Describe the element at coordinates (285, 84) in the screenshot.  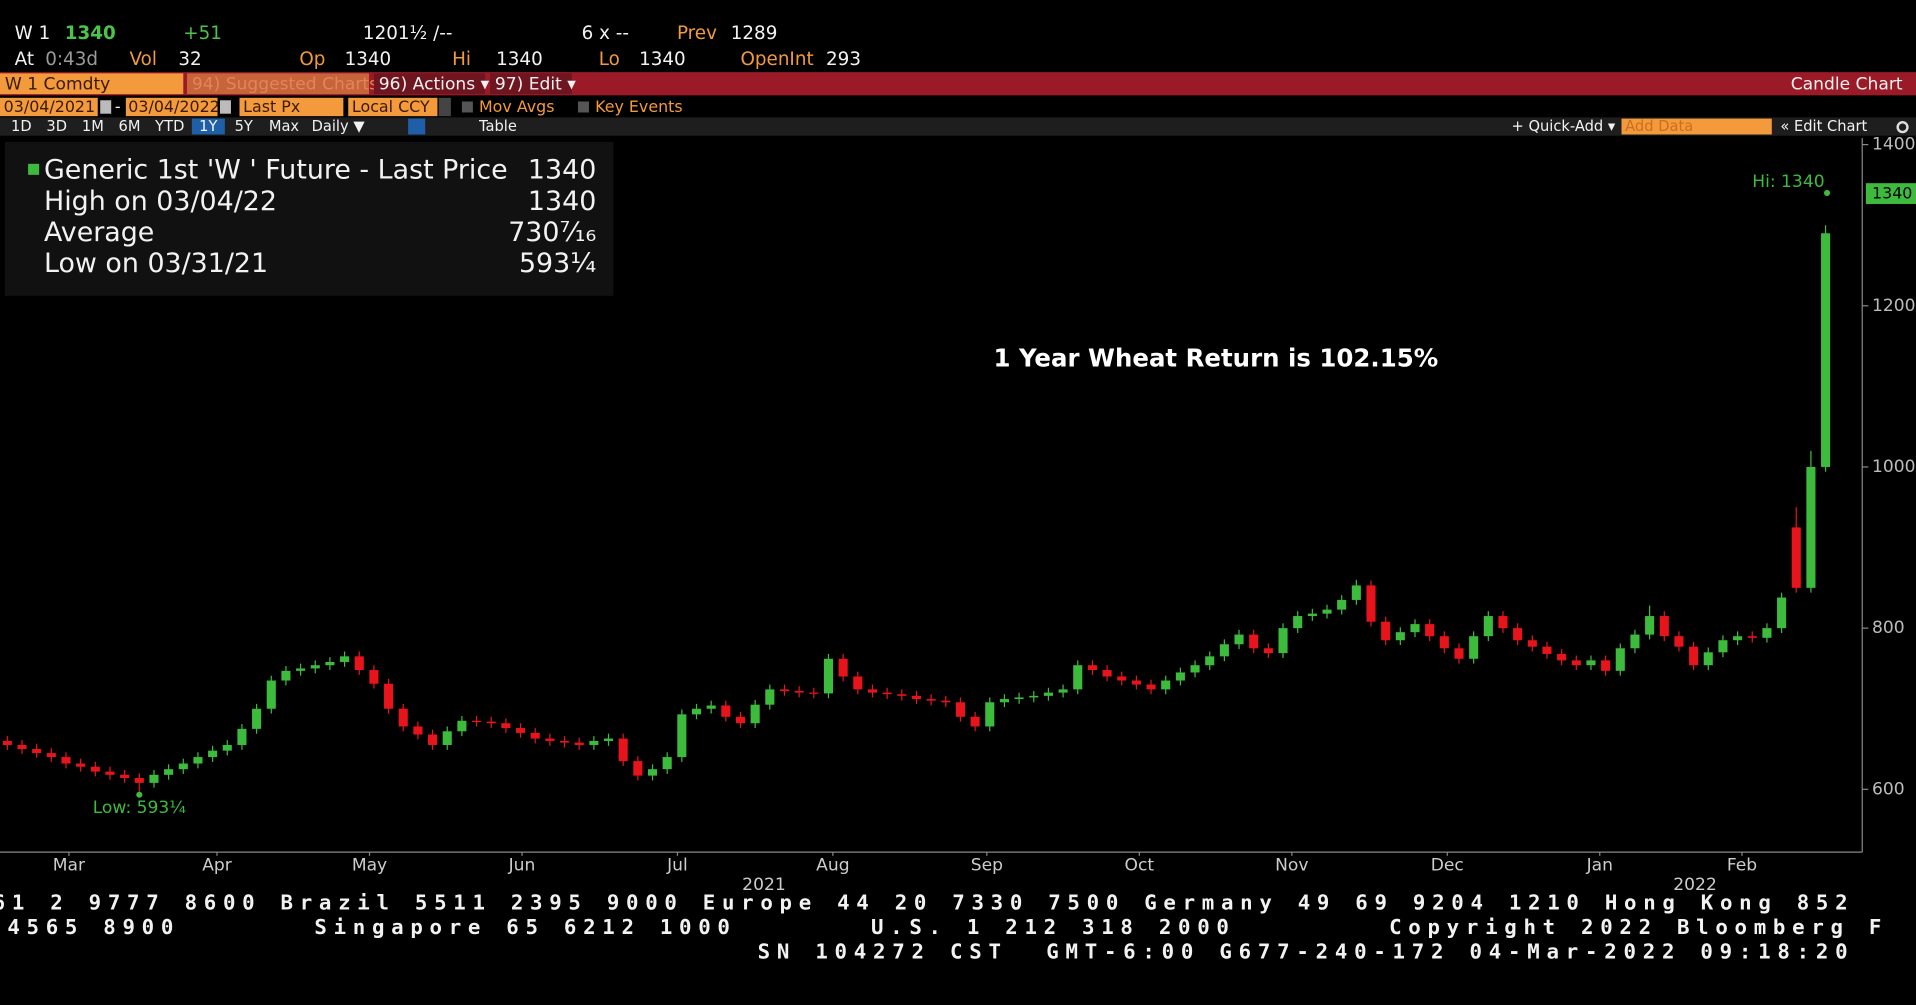
I see `suggested-charts: 94) Suggested Charts` at that location.